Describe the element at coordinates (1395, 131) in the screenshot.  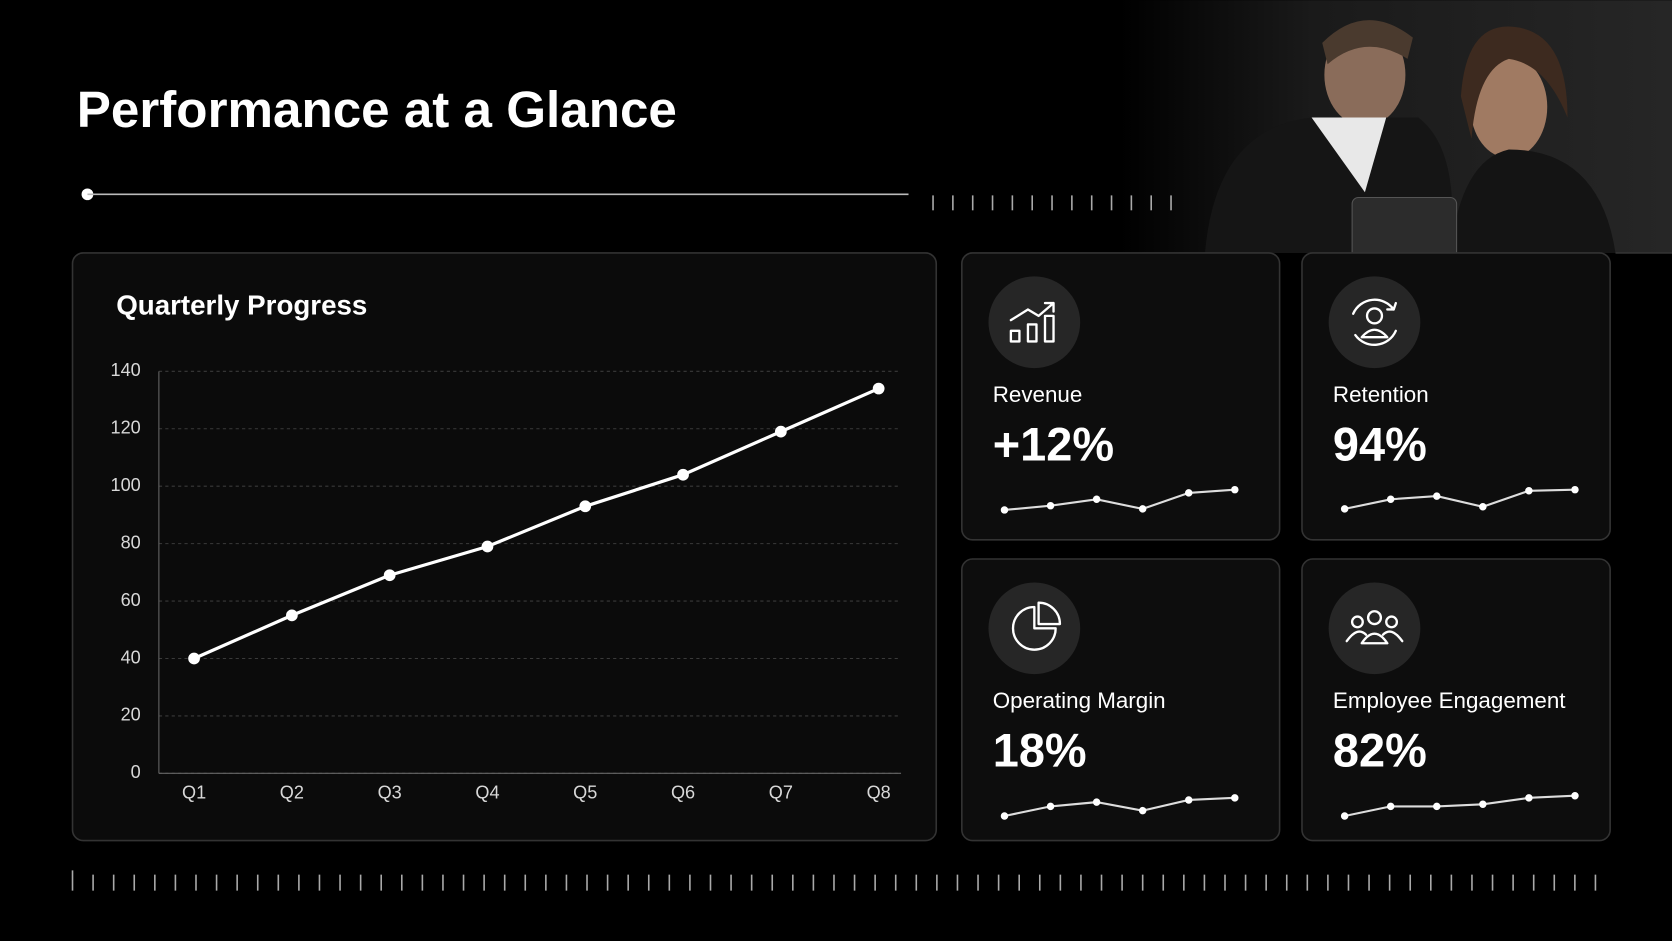
I see `photo` at that location.